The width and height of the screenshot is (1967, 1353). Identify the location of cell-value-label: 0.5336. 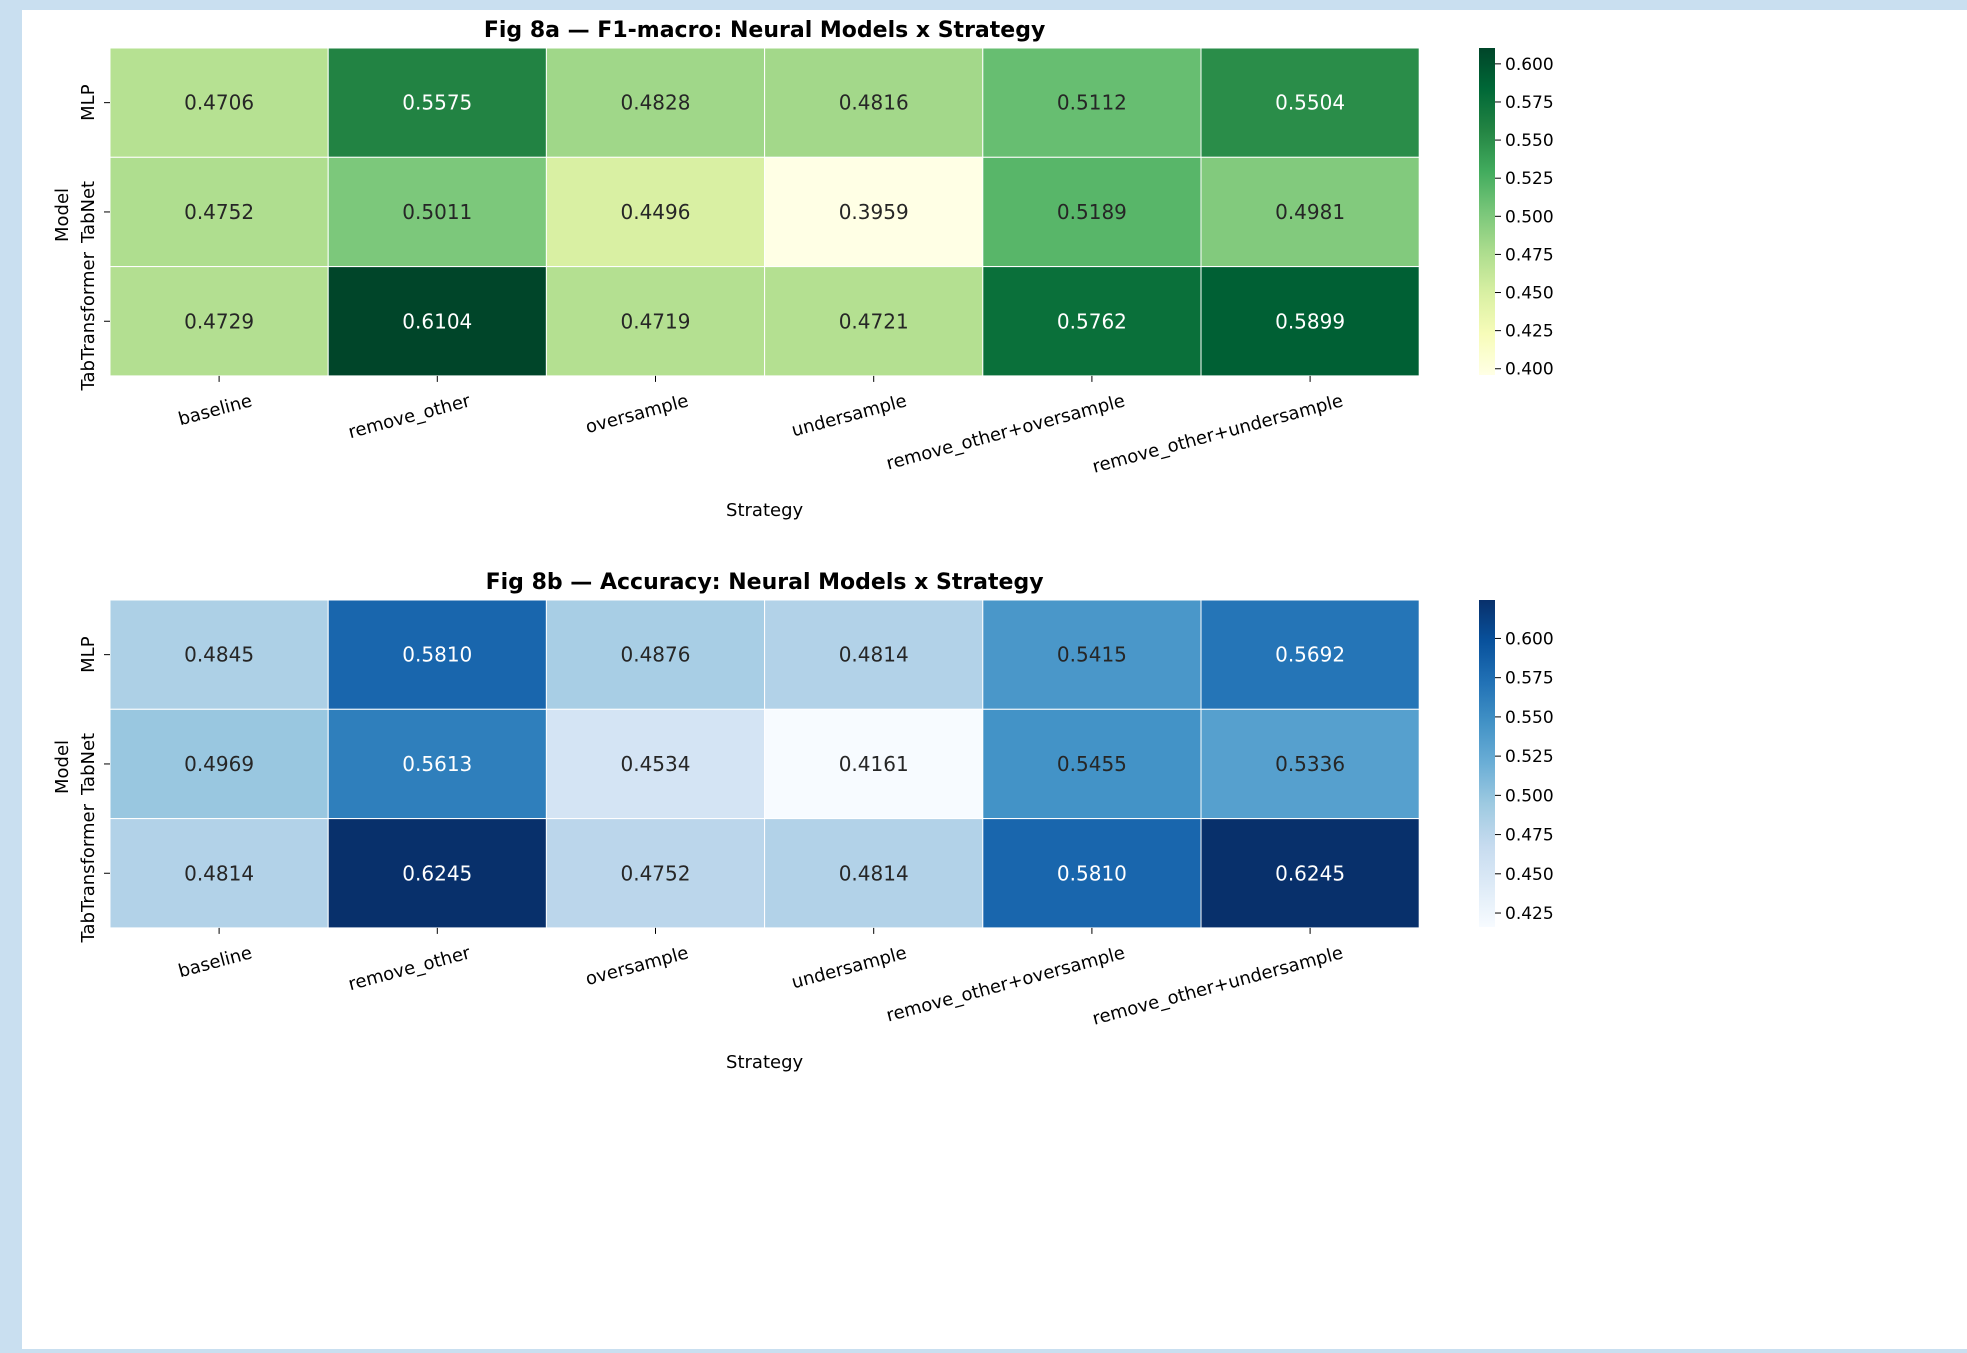
(1310, 764).